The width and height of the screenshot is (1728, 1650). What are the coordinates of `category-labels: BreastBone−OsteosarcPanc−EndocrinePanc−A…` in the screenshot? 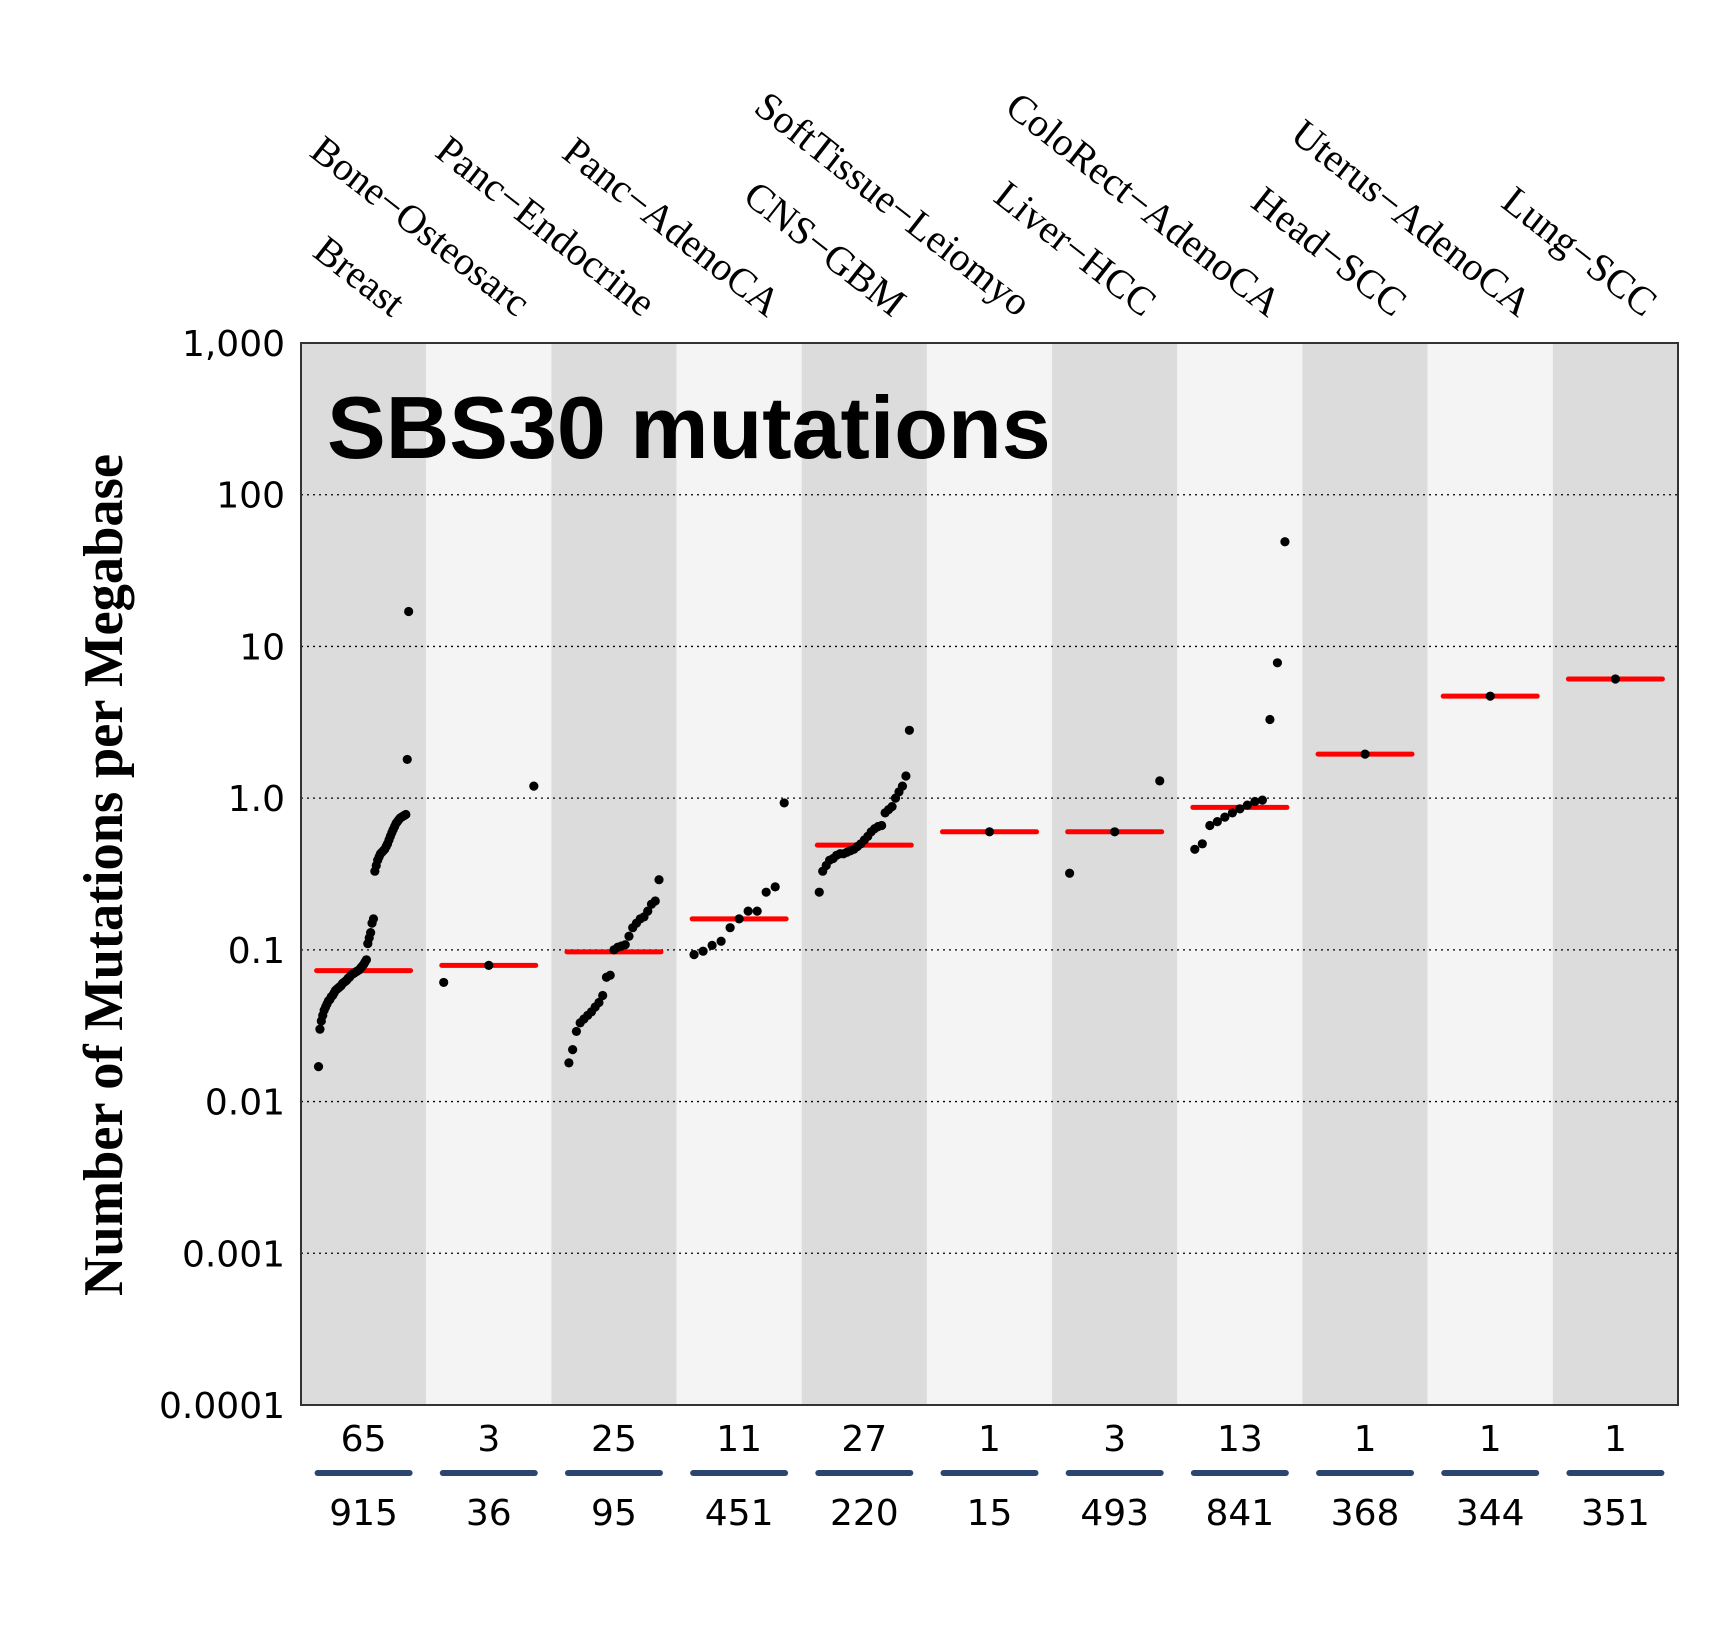 It's located at (984, 203).